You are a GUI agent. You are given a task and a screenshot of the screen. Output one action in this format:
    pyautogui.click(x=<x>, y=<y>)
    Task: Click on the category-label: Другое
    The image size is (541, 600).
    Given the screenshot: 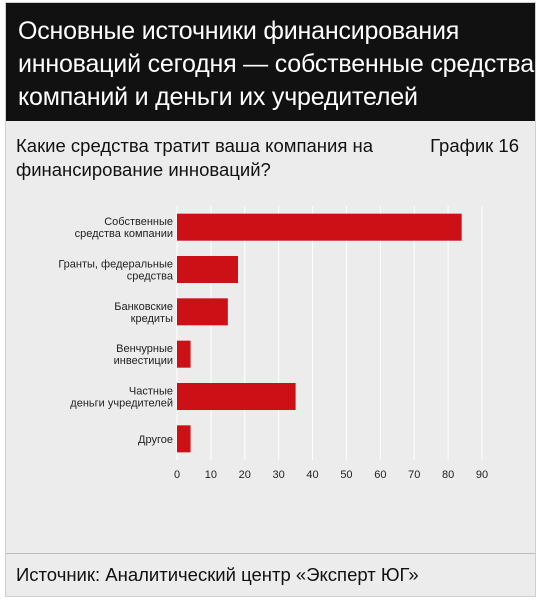 What is the action you would take?
    pyautogui.click(x=155, y=440)
    